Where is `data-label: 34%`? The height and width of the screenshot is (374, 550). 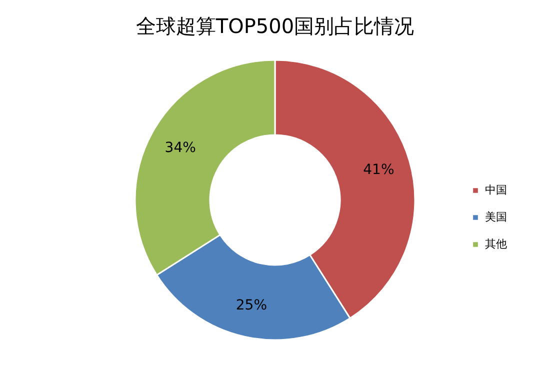
data-label: 34% is located at coordinates (180, 148).